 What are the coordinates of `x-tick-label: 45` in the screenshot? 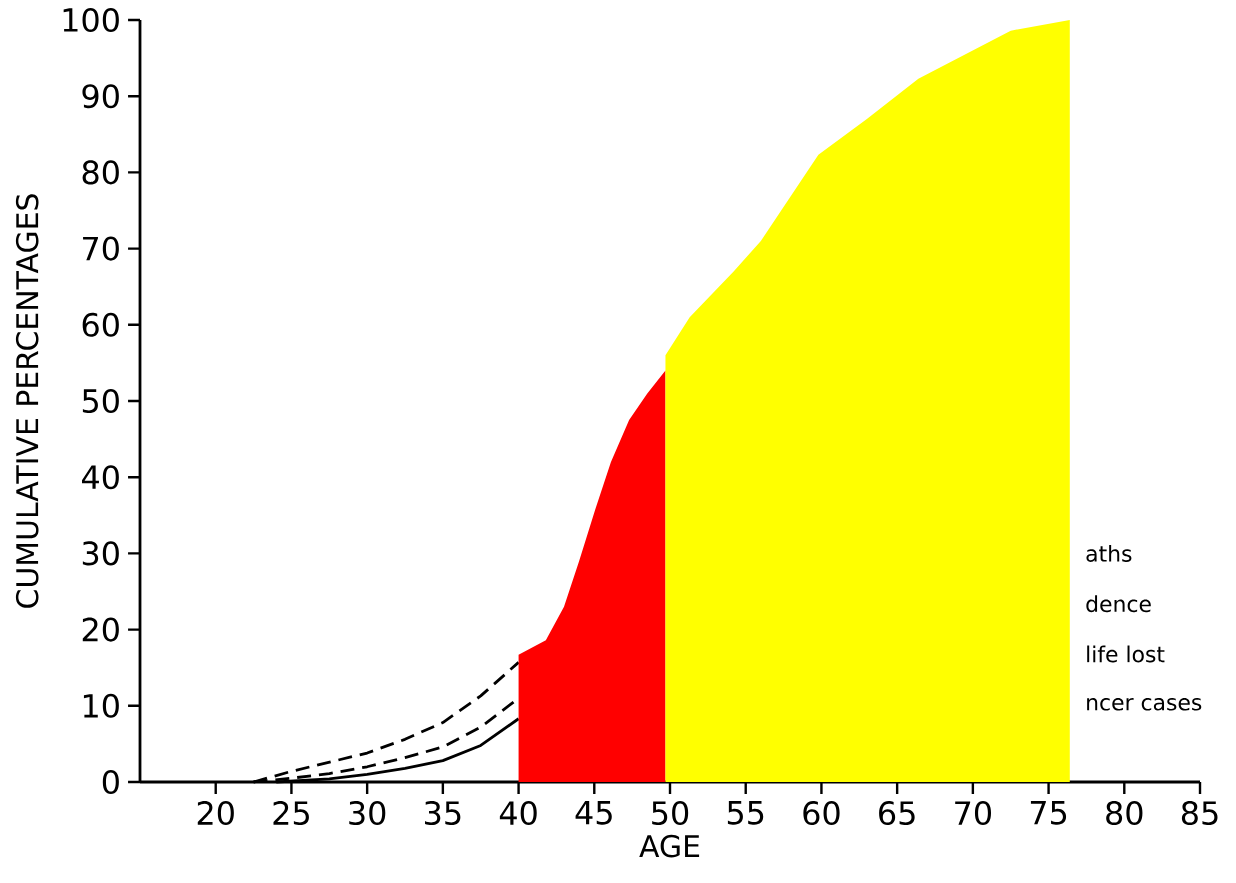 It's located at (593, 812).